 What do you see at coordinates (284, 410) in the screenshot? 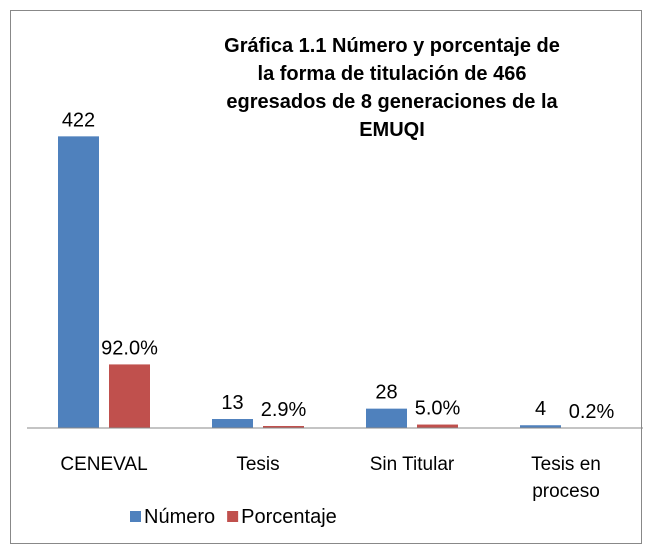
I see `data-label: 2.9%` at bounding box center [284, 410].